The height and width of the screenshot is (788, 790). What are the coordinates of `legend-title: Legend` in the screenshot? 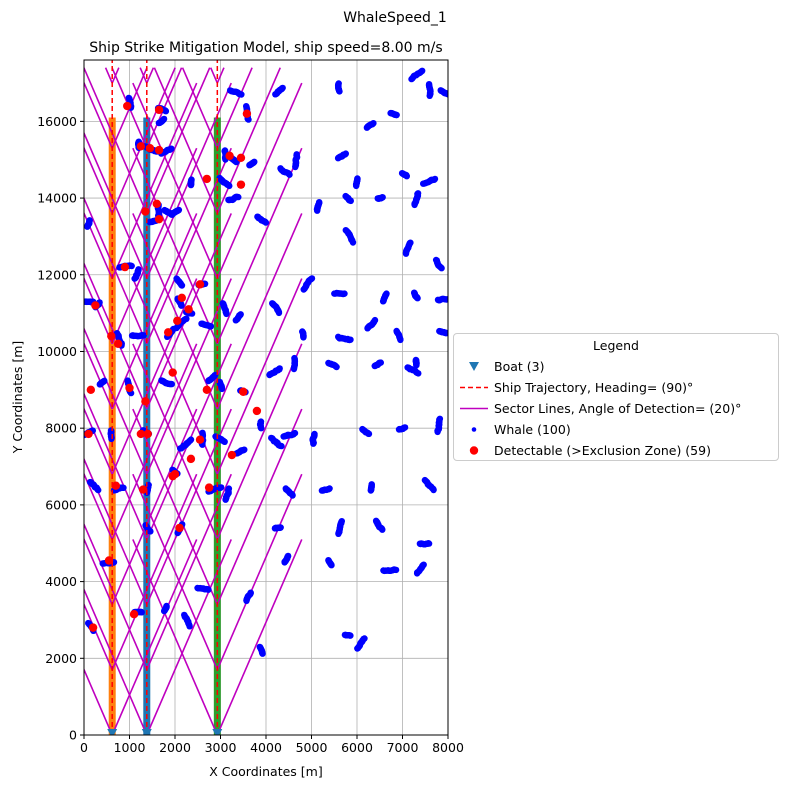 It's located at (616, 345).